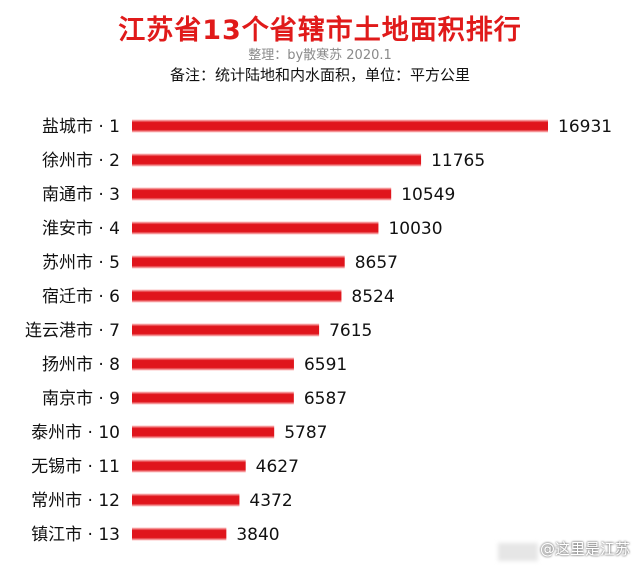  I want to click on value-label: 4372, so click(270, 501).